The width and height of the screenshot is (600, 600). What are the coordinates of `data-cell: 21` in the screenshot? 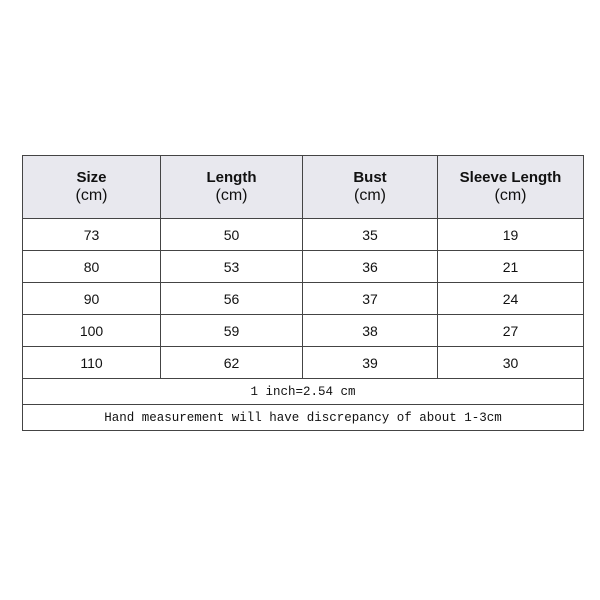 It's located at (510, 266).